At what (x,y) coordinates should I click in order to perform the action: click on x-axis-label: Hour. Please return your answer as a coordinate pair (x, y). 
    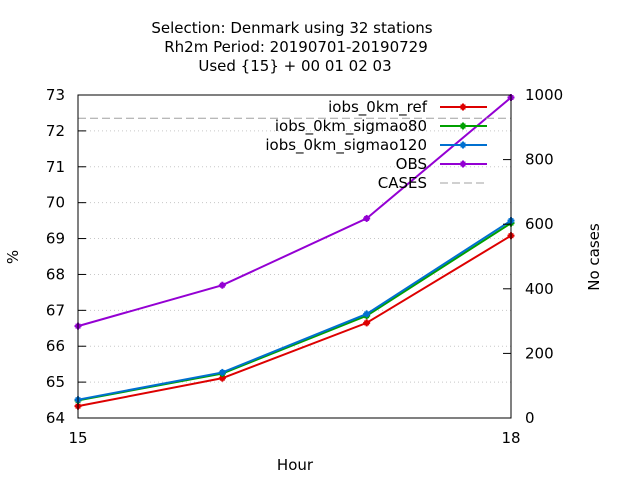
    Looking at the image, I should click on (295, 465).